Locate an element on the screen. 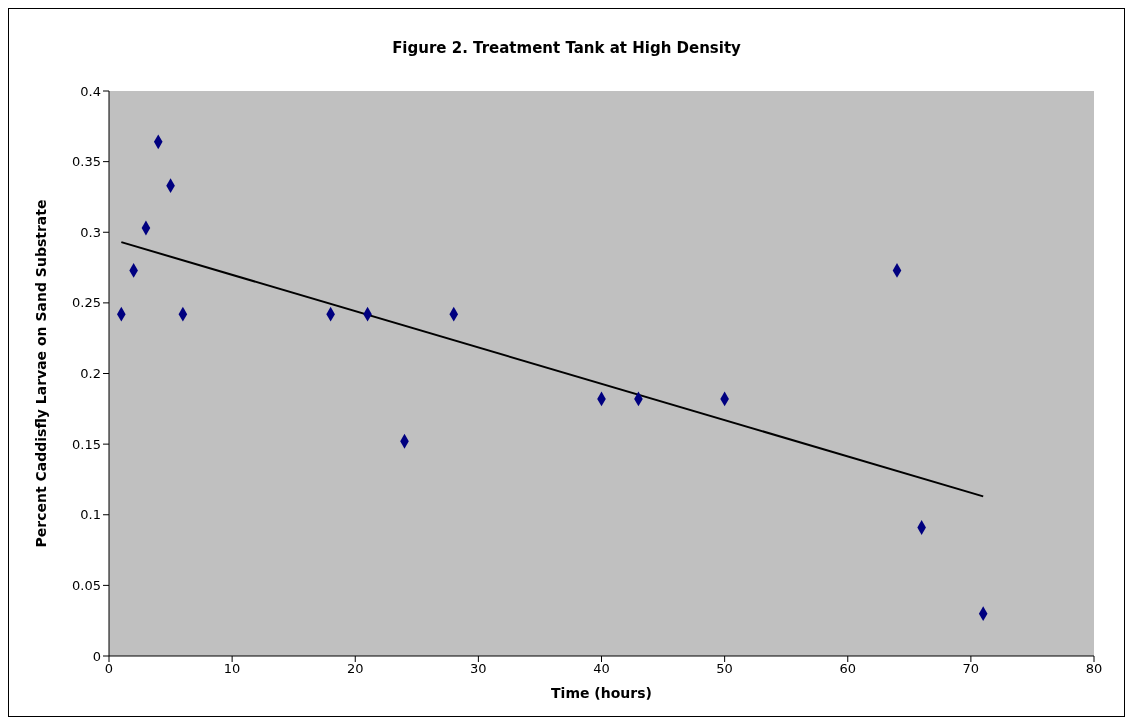 The width and height of the screenshot is (1133, 725). y-tick-label: 0.15 is located at coordinates (86, 444).